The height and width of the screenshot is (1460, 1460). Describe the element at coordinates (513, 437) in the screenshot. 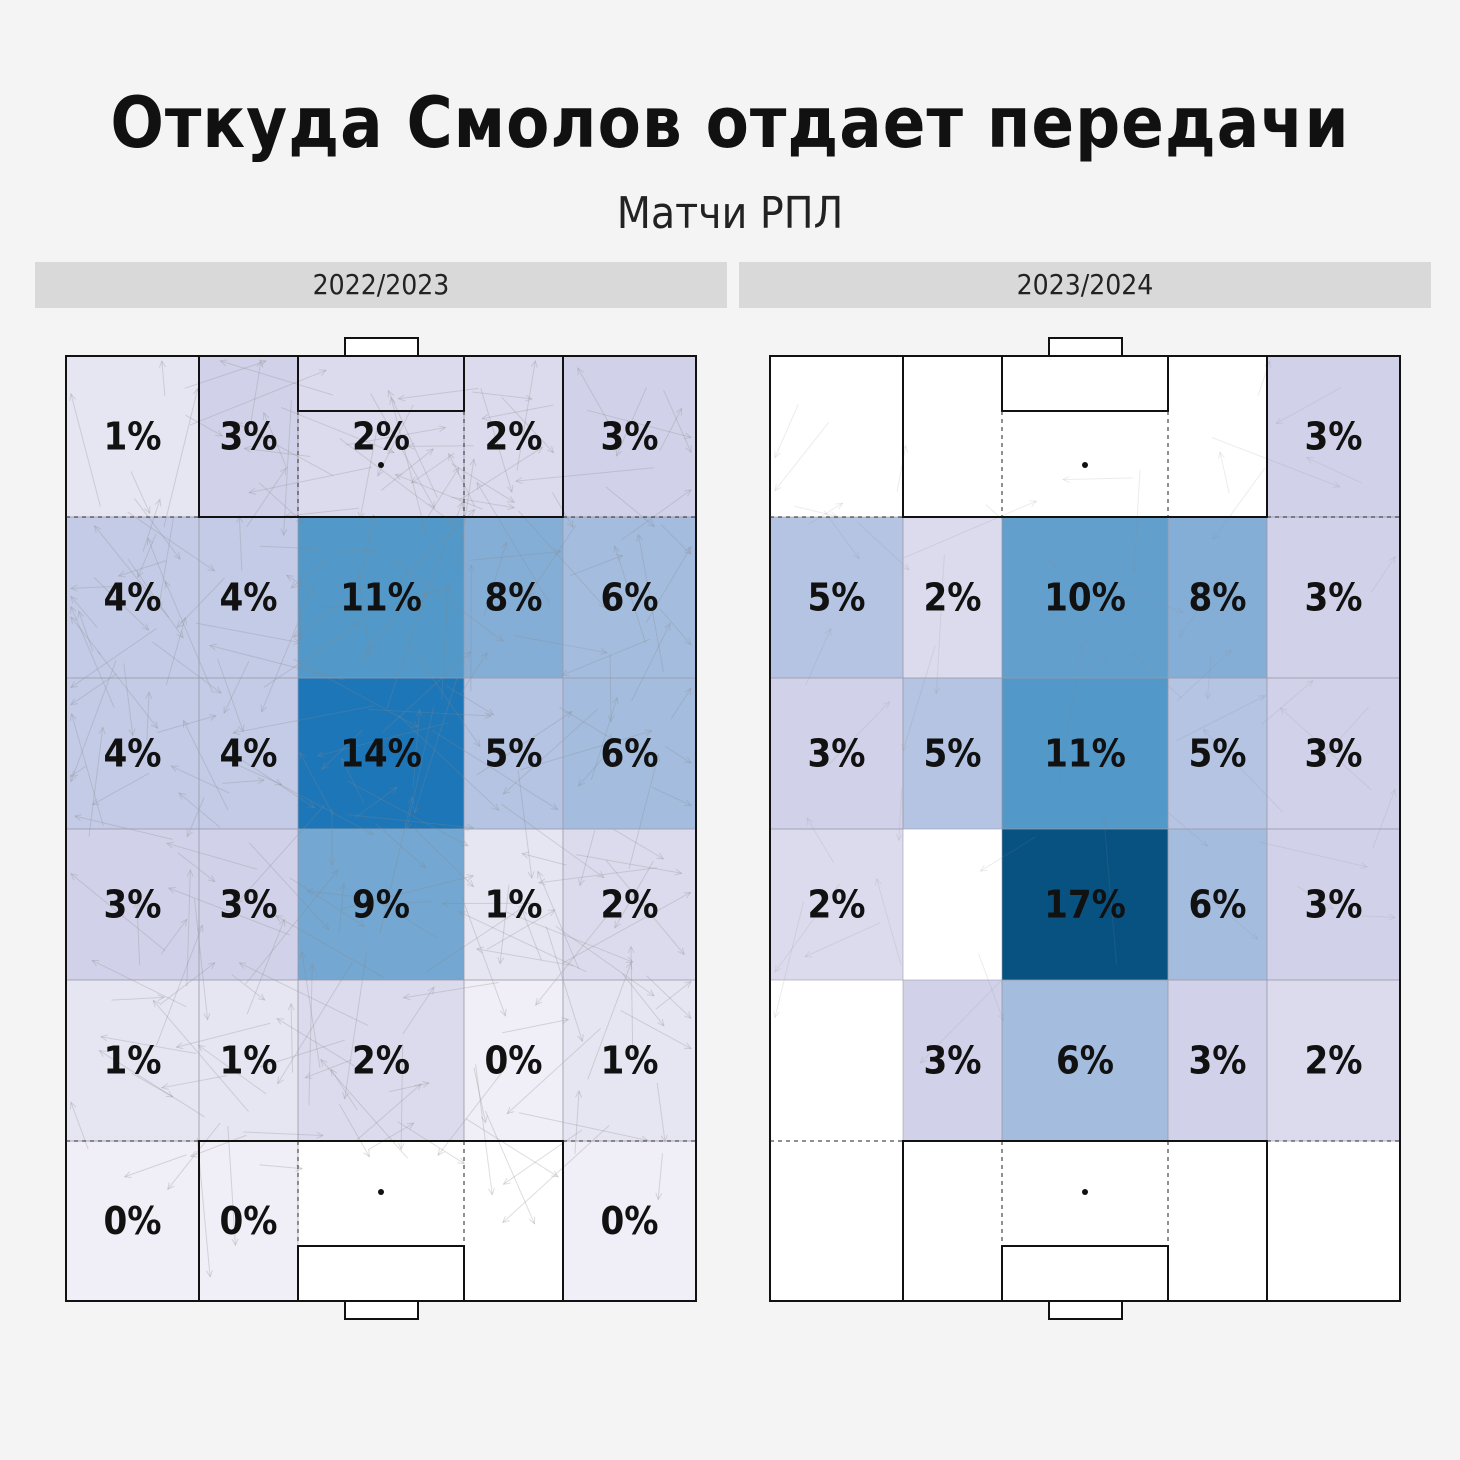

I see `cell-label-left-r0-c3: 2%` at that location.